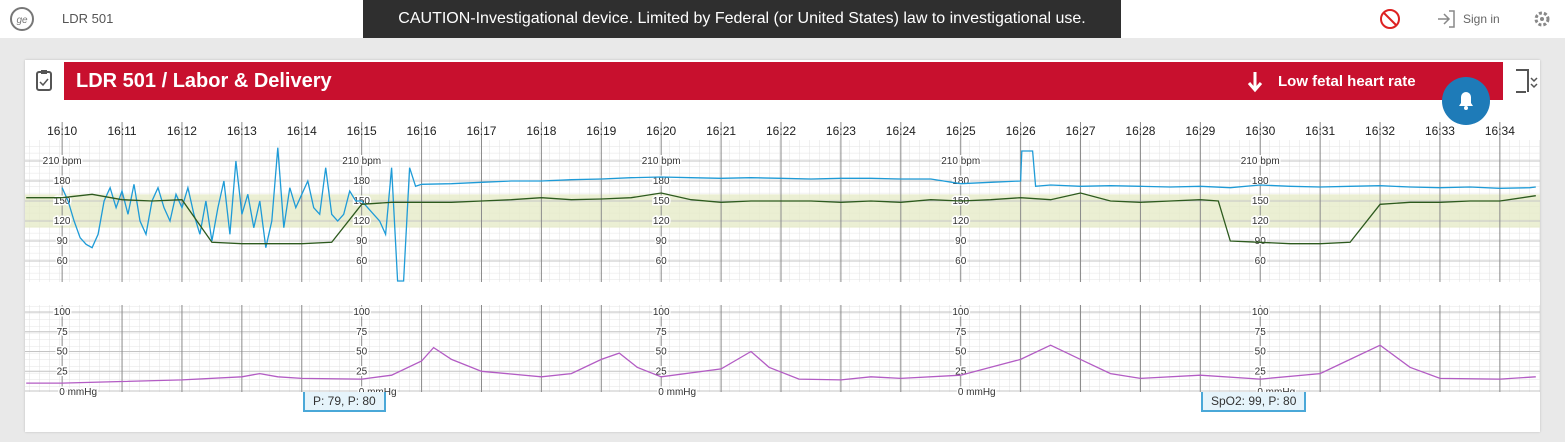  Describe the element at coordinates (782, 211) in the screenshot. I see `normal-band` at that location.